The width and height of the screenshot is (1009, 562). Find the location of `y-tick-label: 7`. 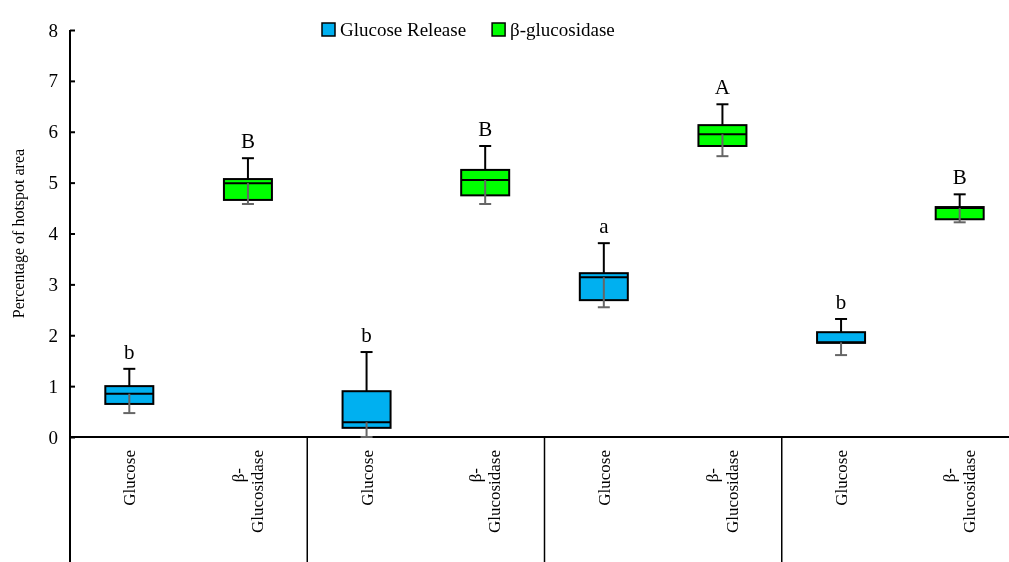

y-tick-label: 7 is located at coordinates (53, 81).